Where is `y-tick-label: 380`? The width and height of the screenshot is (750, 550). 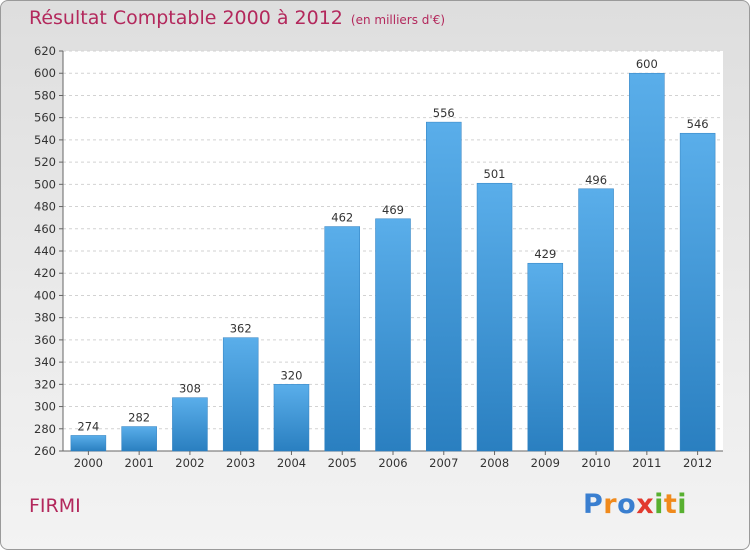
y-tick-label: 380 is located at coordinates (45, 318).